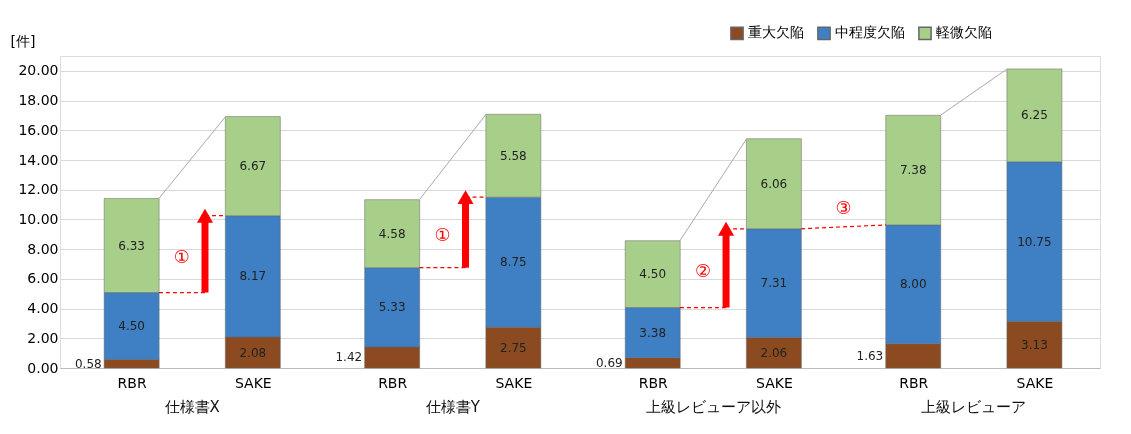  I want to click on text: 8.00, so click(913, 284).